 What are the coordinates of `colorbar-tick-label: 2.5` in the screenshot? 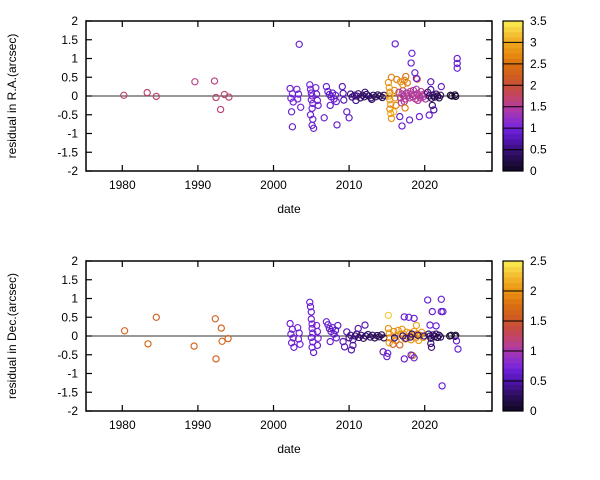 It's located at (538, 64).